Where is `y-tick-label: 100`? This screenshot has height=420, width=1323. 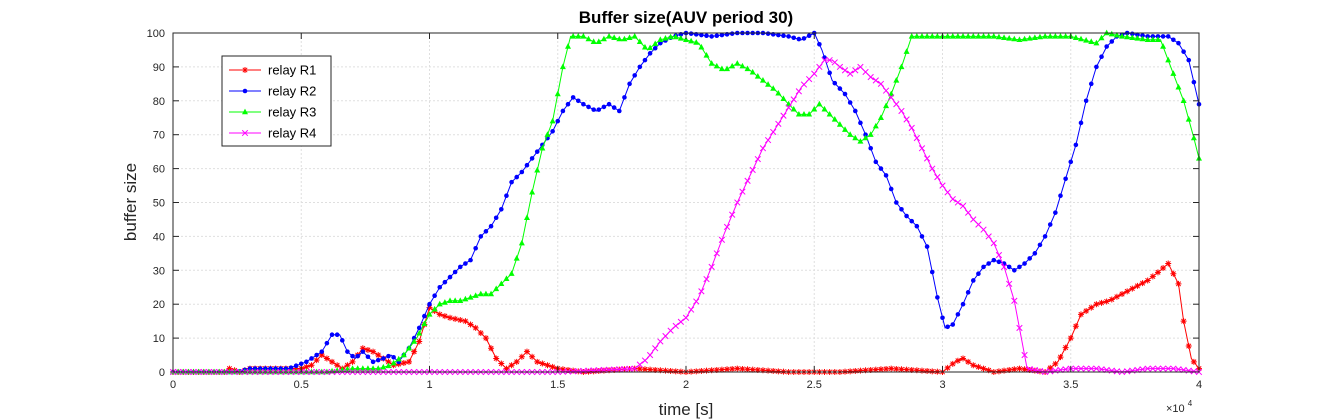
y-tick-label: 100 is located at coordinates (156, 34).